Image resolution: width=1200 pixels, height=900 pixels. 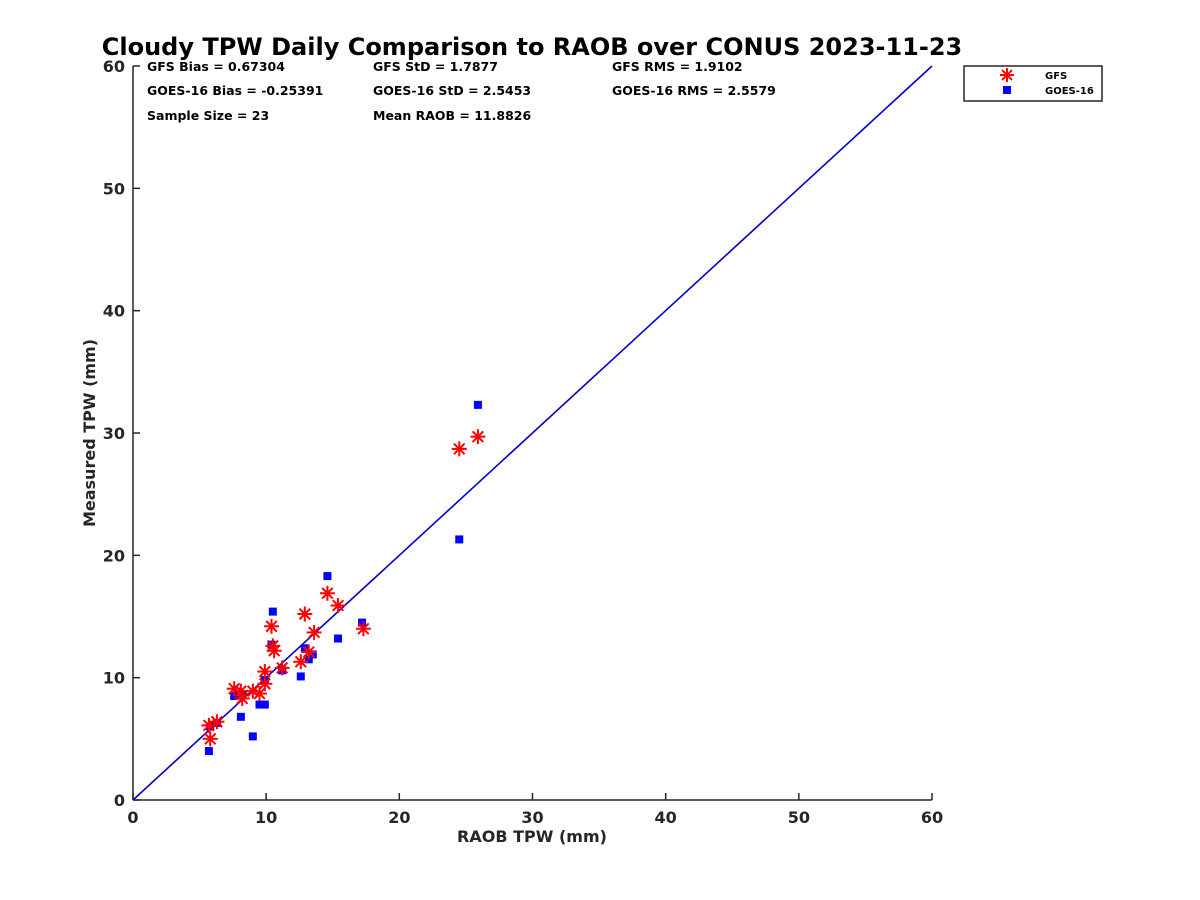 I want to click on stat-goes-std: GOES-16 StD = 2.5453, so click(x=452, y=90).